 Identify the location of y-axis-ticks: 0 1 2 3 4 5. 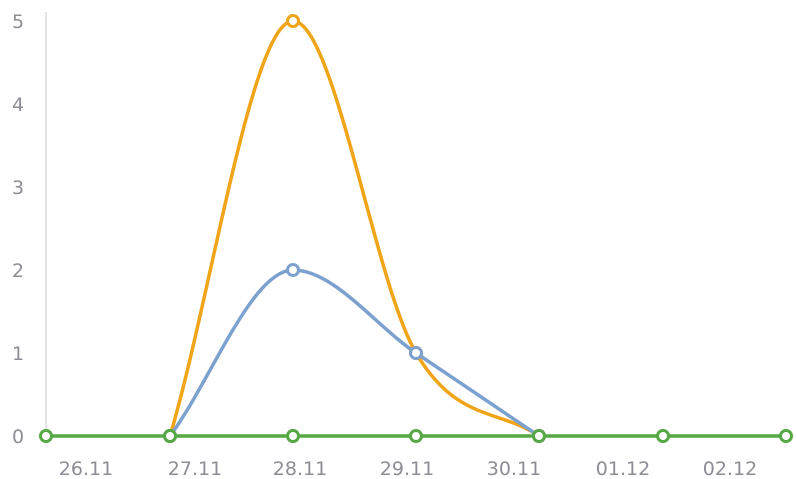
(18, 229).